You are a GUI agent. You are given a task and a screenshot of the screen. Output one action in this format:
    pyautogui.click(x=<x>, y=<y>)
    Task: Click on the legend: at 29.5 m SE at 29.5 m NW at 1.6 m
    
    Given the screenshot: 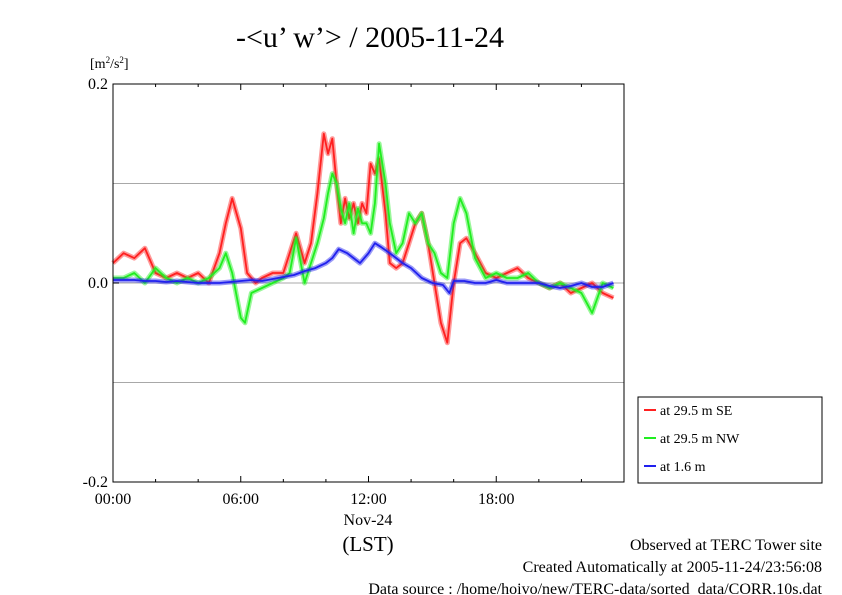 What is the action you would take?
    pyautogui.click(x=730, y=440)
    